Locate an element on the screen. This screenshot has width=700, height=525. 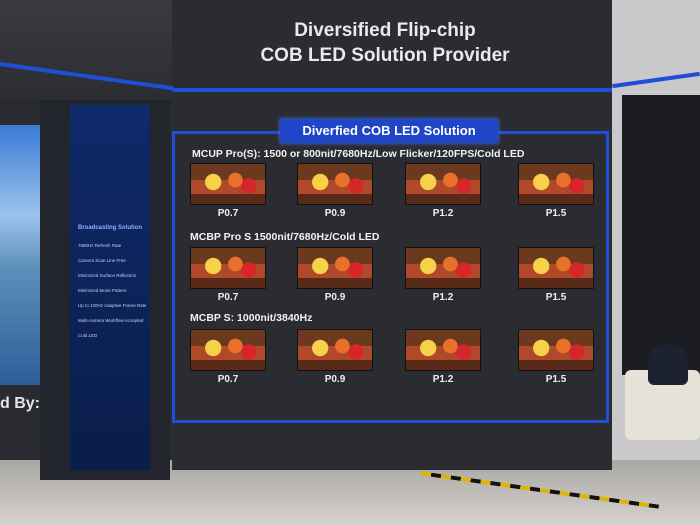
right-curtain is located at coordinates (661, 235).